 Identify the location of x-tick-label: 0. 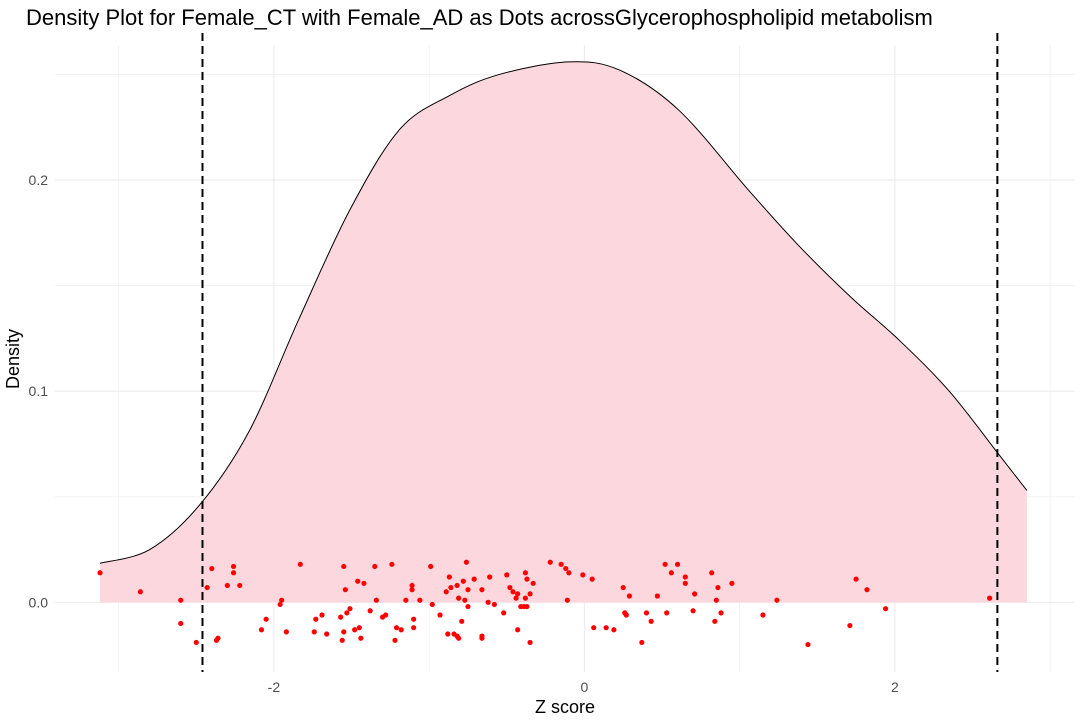
(585, 687).